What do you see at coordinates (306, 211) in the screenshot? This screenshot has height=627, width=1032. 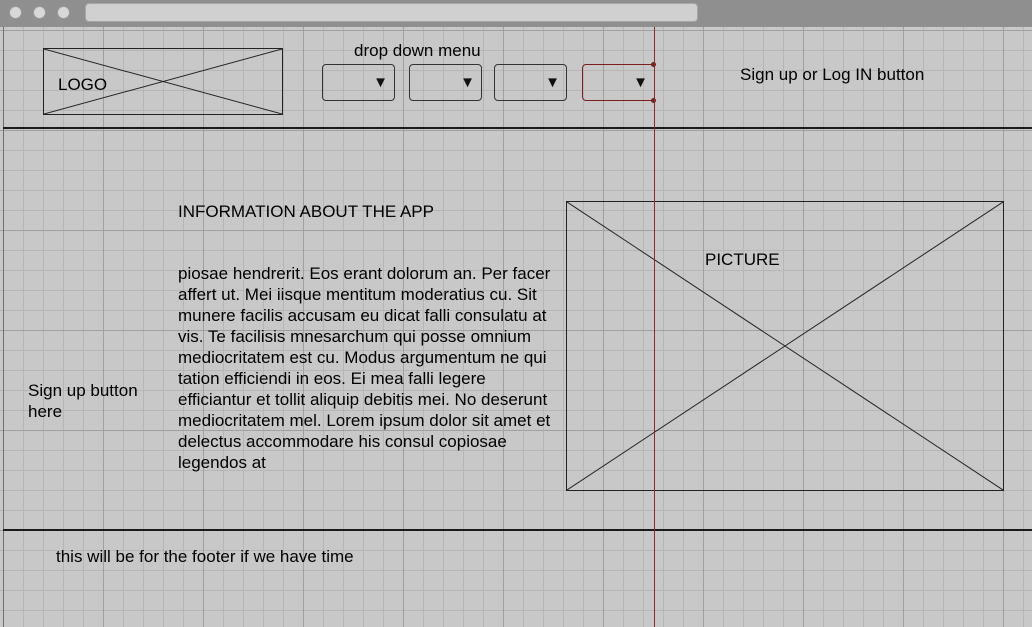 I see `app-info-heading: INFORMATION ABOUT THE APP` at bounding box center [306, 211].